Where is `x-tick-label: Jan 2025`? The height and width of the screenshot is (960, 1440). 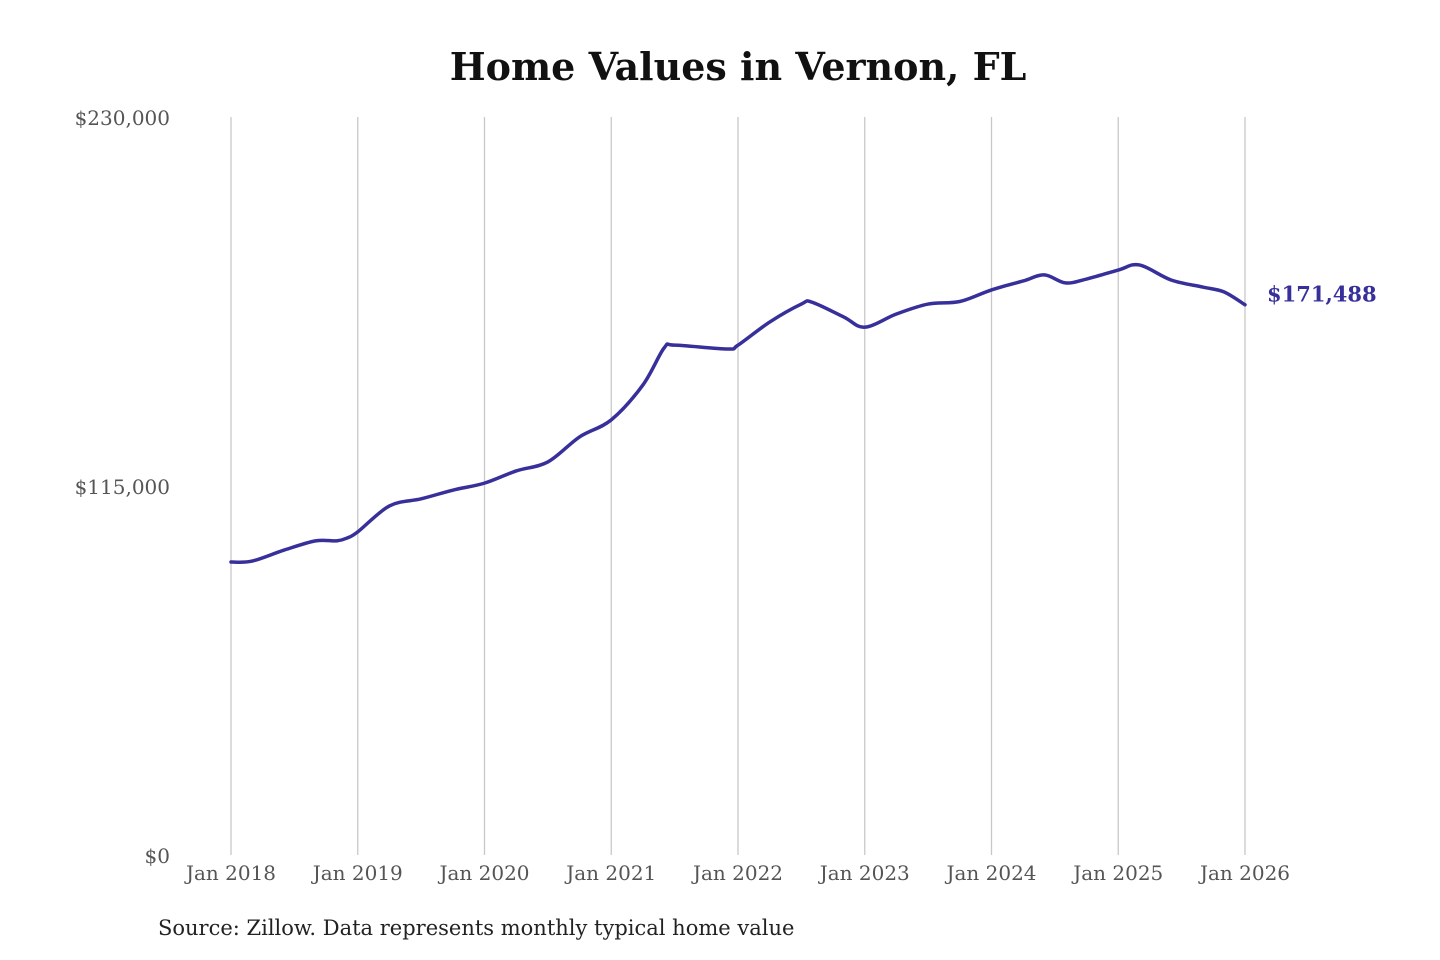 x-tick-label: Jan 2025 is located at coordinates (1117, 873).